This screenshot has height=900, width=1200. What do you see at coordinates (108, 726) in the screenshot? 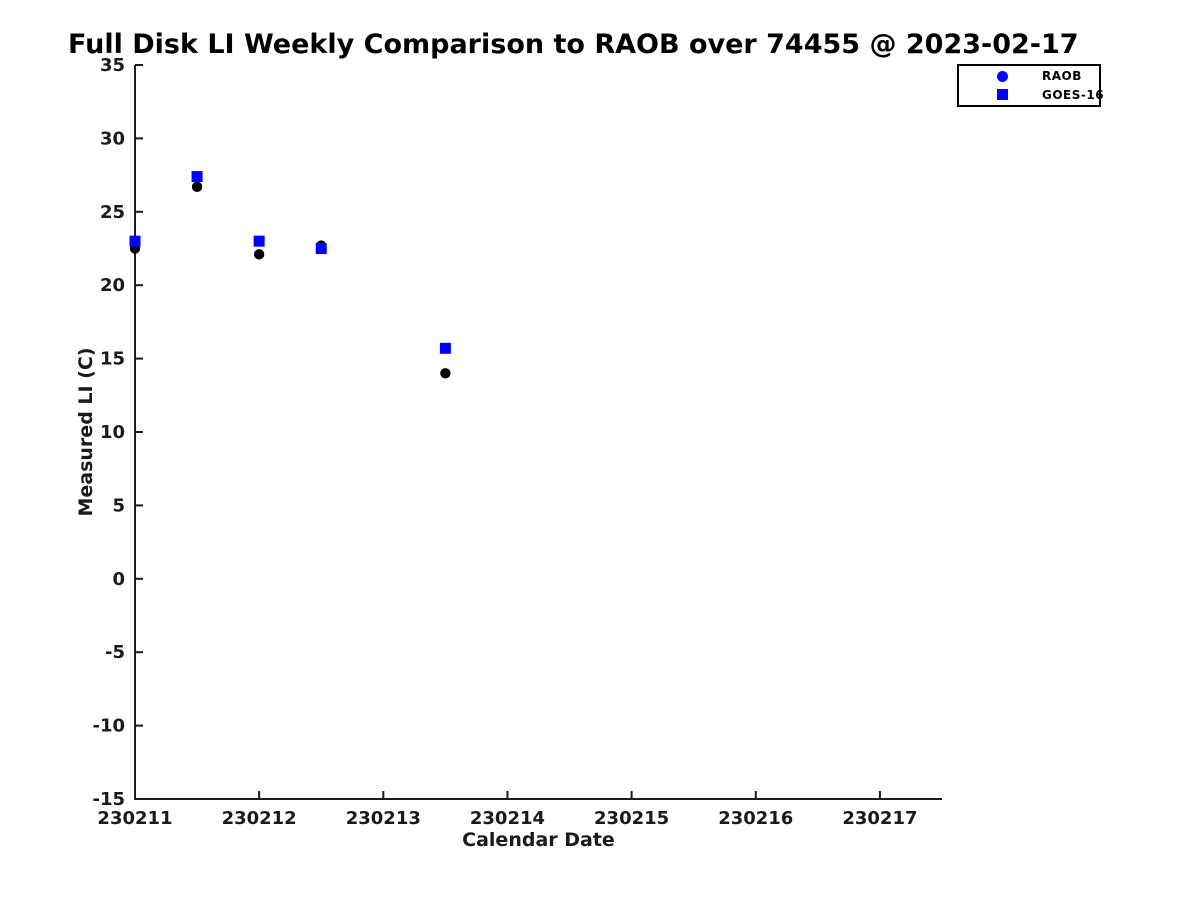
I see `y-tick-label: -10` at bounding box center [108, 726].